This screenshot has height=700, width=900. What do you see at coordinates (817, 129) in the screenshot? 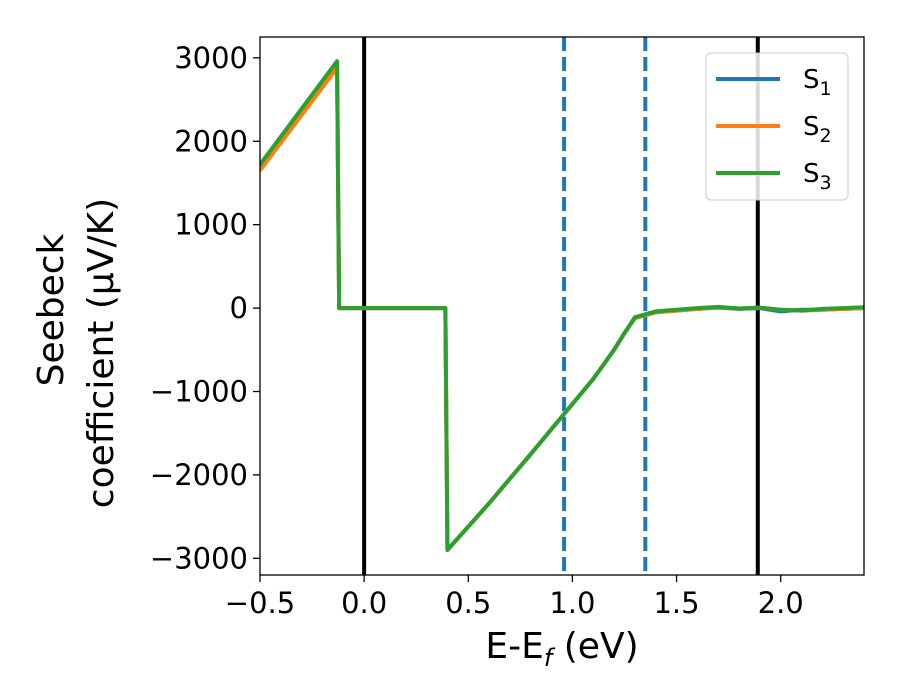
I see `legend-label-s2: S2` at bounding box center [817, 129].